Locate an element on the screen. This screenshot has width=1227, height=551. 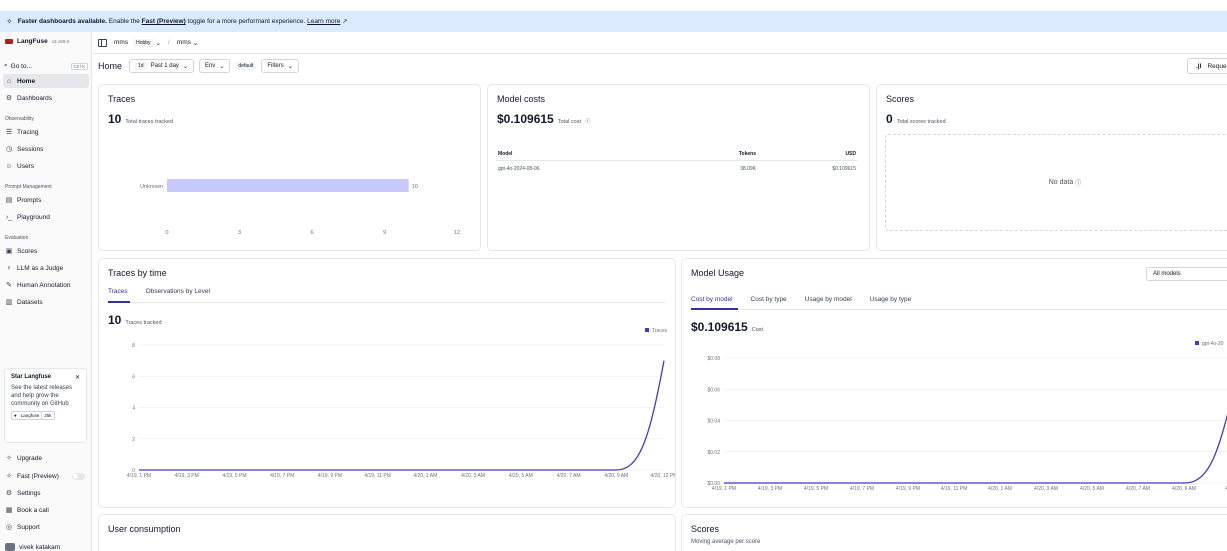
request-chart-button: .|l Reque is located at coordinates (1207, 66).